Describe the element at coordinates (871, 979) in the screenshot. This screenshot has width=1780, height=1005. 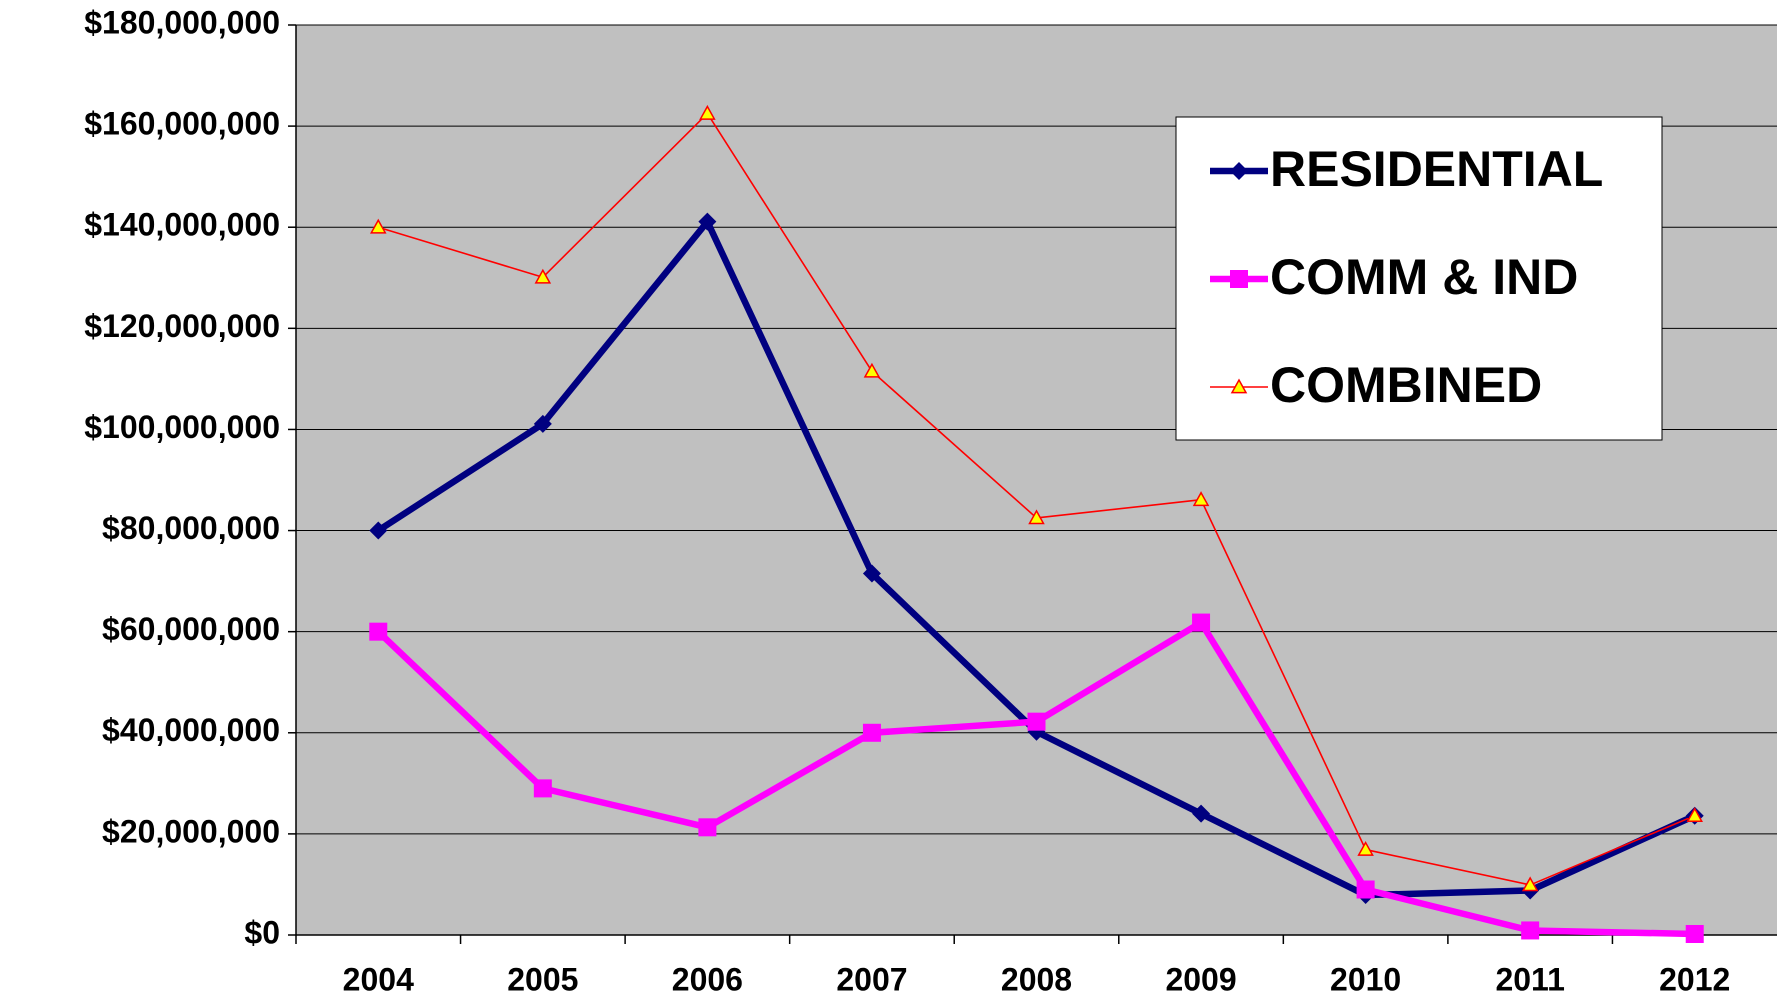
I see `x-tick-label: 2007` at that location.